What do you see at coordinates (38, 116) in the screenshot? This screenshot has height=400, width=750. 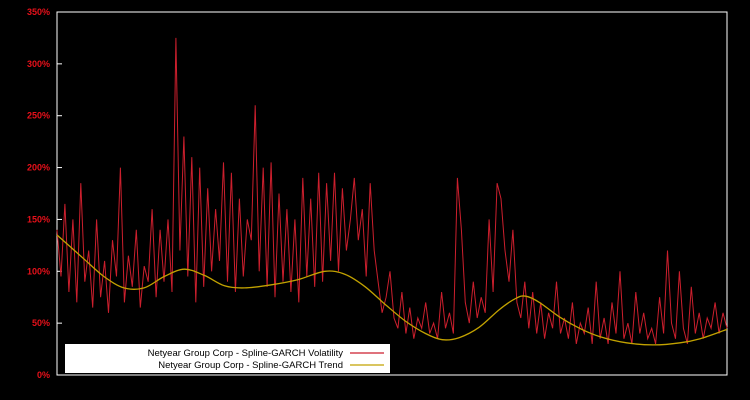 I see `y-tick-label: 250%` at bounding box center [38, 116].